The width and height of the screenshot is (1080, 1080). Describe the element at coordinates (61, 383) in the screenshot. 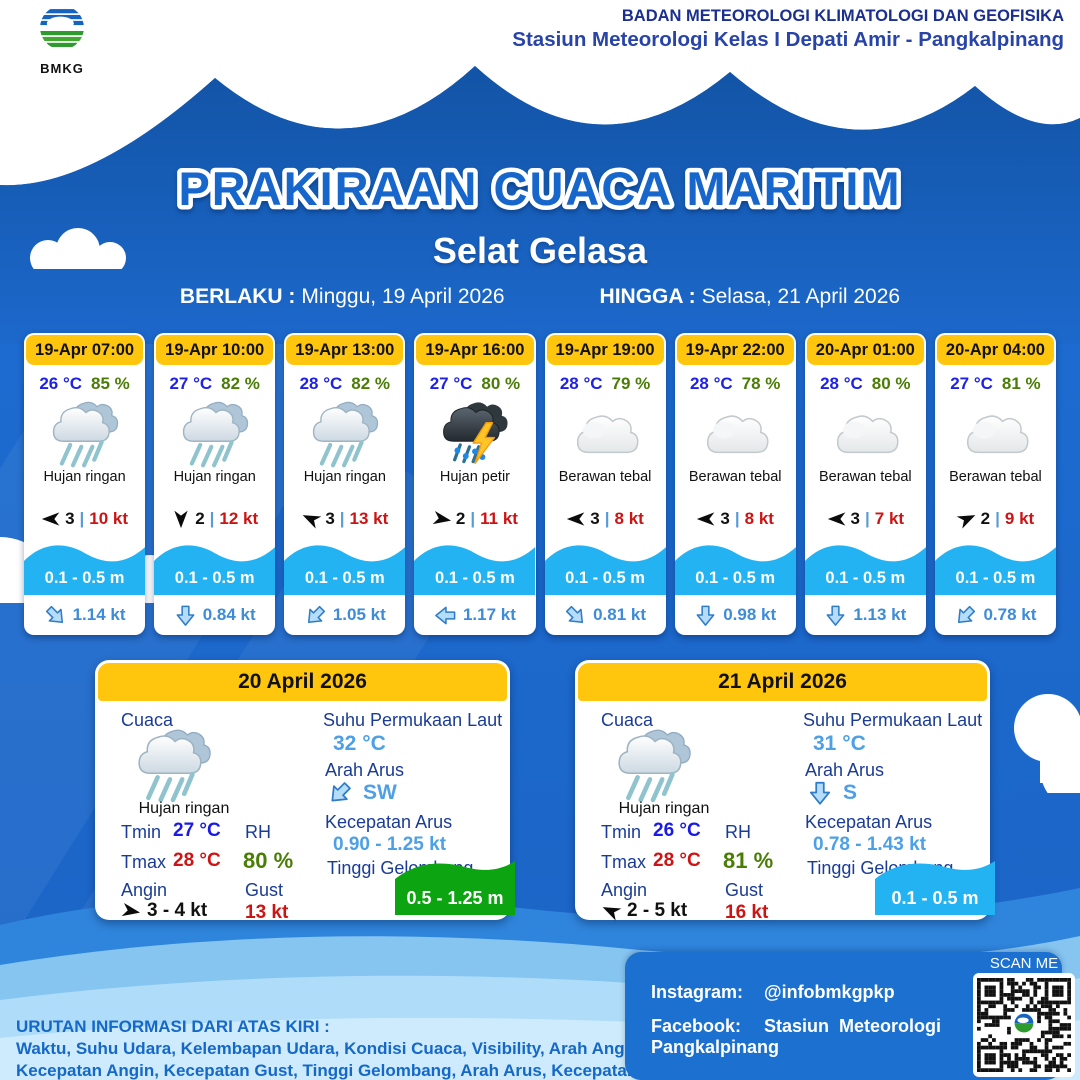

I see `air-temperature: 26 °C` at that location.